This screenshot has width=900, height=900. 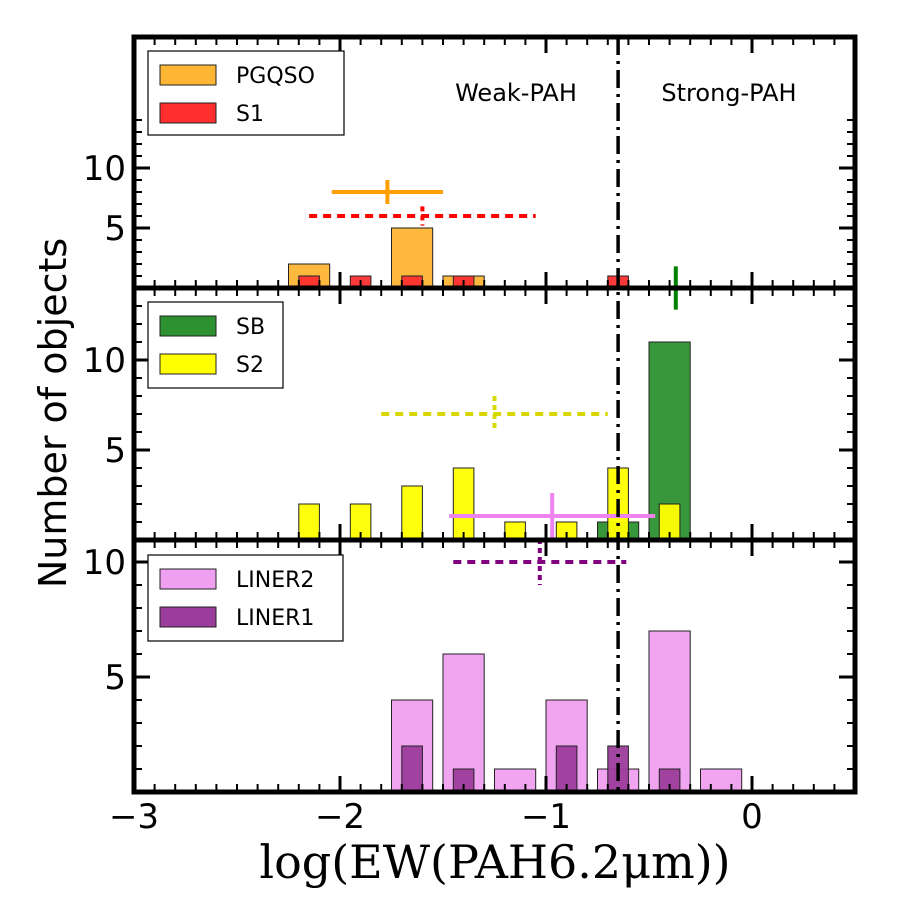 What do you see at coordinates (728, 93) in the screenshot?
I see `region-label-strong: Strong-PAH` at bounding box center [728, 93].